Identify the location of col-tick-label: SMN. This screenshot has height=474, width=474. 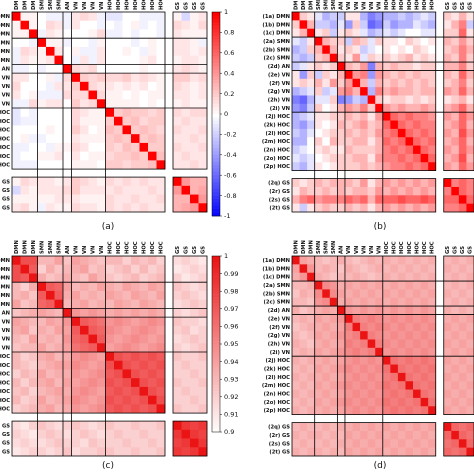
(334, 247).